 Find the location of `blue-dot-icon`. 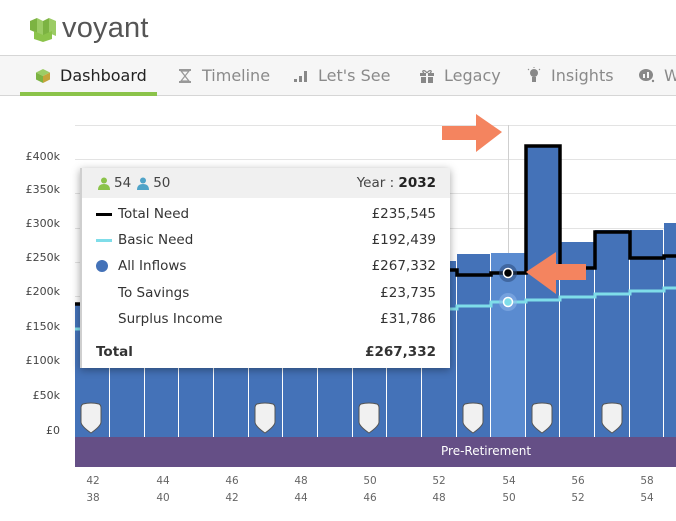

blue-dot-icon is located at coordinates (102, 266).